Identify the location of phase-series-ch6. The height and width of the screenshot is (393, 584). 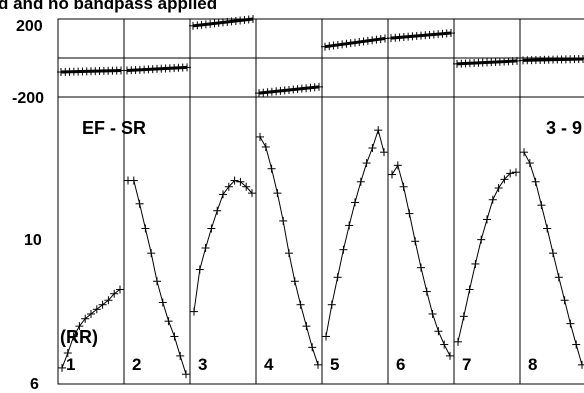
(421, 36).